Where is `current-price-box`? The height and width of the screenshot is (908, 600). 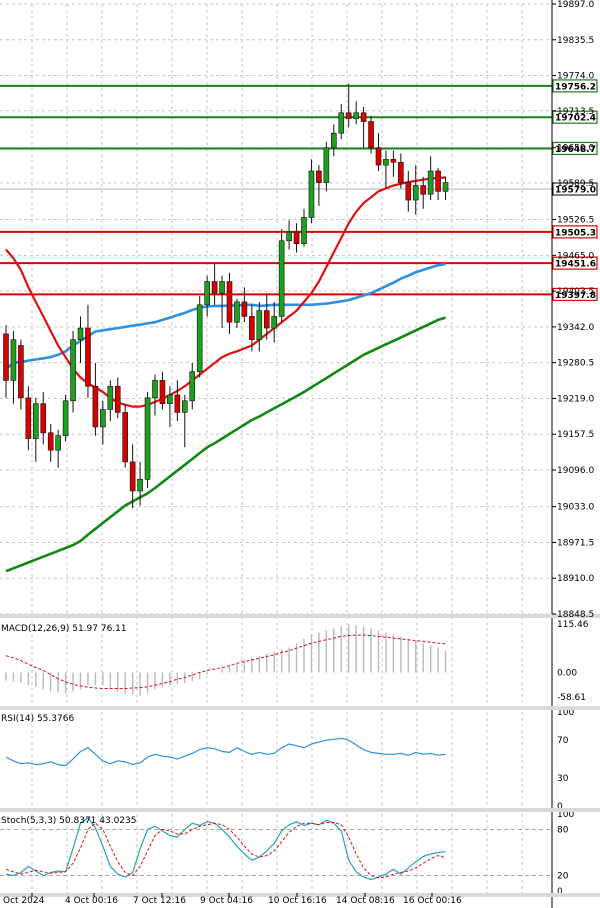 current-price-box is located at coordinates (575, 189).